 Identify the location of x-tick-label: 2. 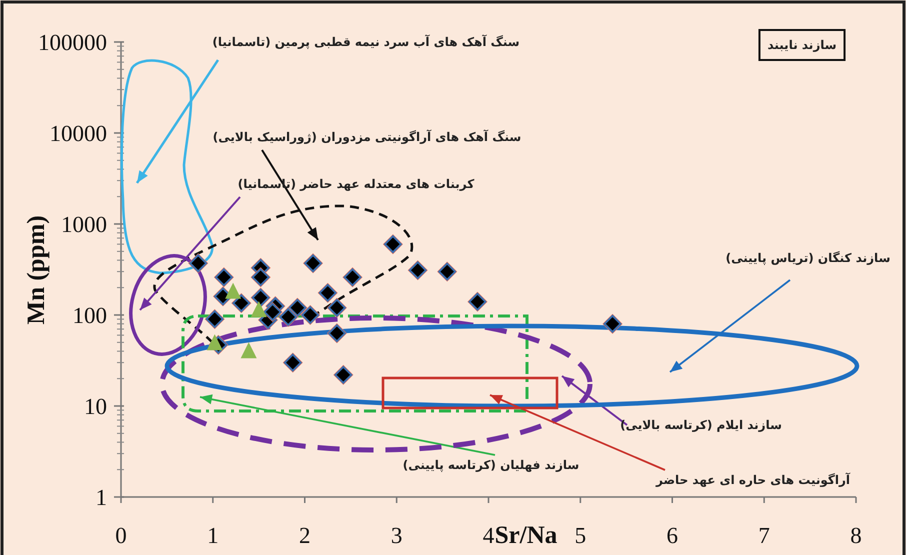
(304, 535).